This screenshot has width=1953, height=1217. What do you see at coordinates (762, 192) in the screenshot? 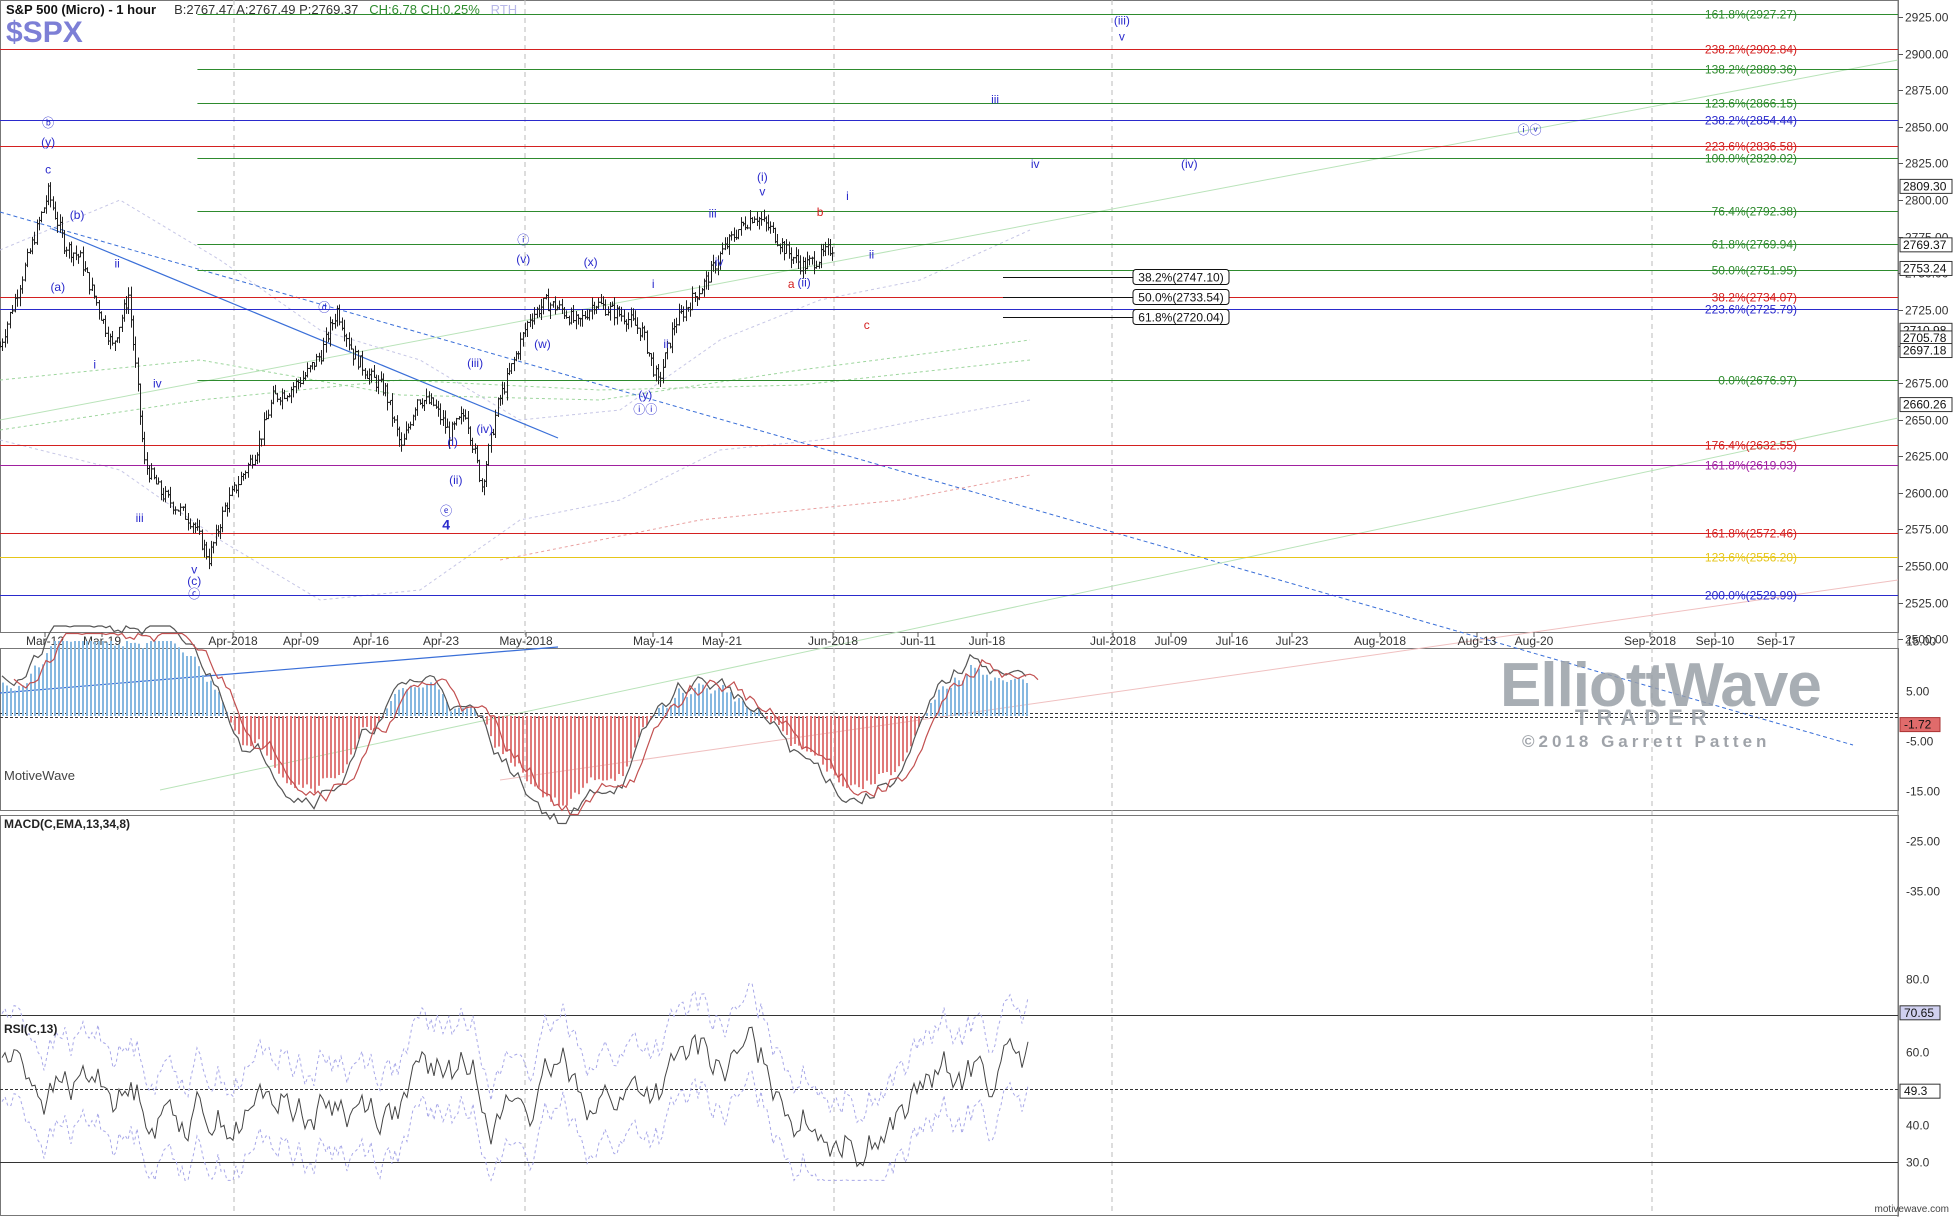
I see `wave-label-30: v` at bounding box center [762, 192].